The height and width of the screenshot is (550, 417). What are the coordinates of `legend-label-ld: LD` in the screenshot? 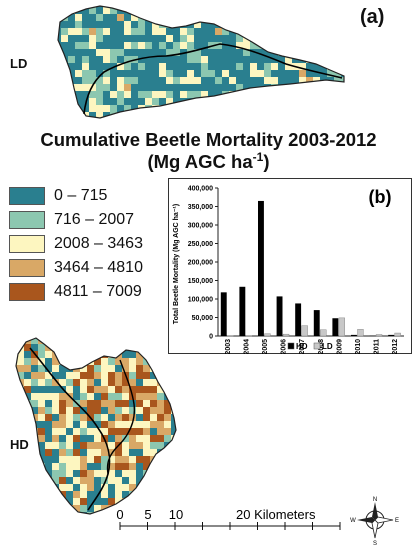 It's located at (327, 346).